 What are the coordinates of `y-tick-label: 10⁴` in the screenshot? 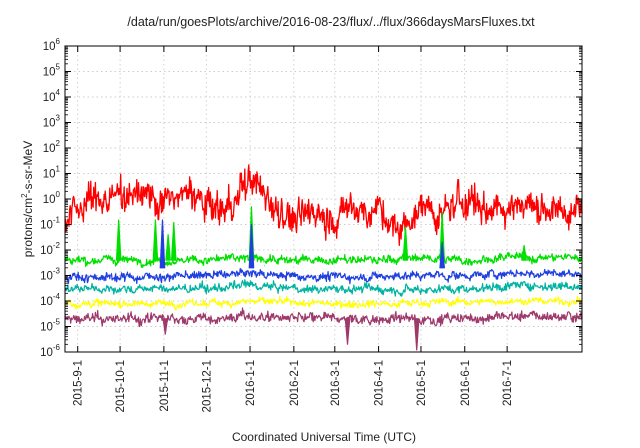 It's located at (52, 96).